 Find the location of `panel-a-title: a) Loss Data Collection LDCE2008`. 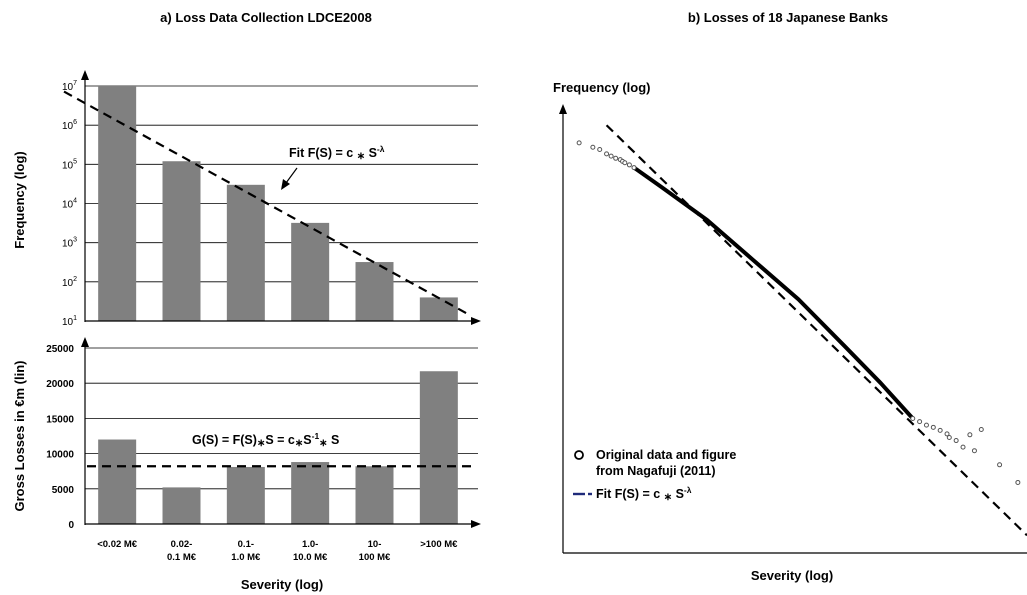

panel-a-title: a) Loss Data Collection LDCE2008 is located at coordinates (266, 17).